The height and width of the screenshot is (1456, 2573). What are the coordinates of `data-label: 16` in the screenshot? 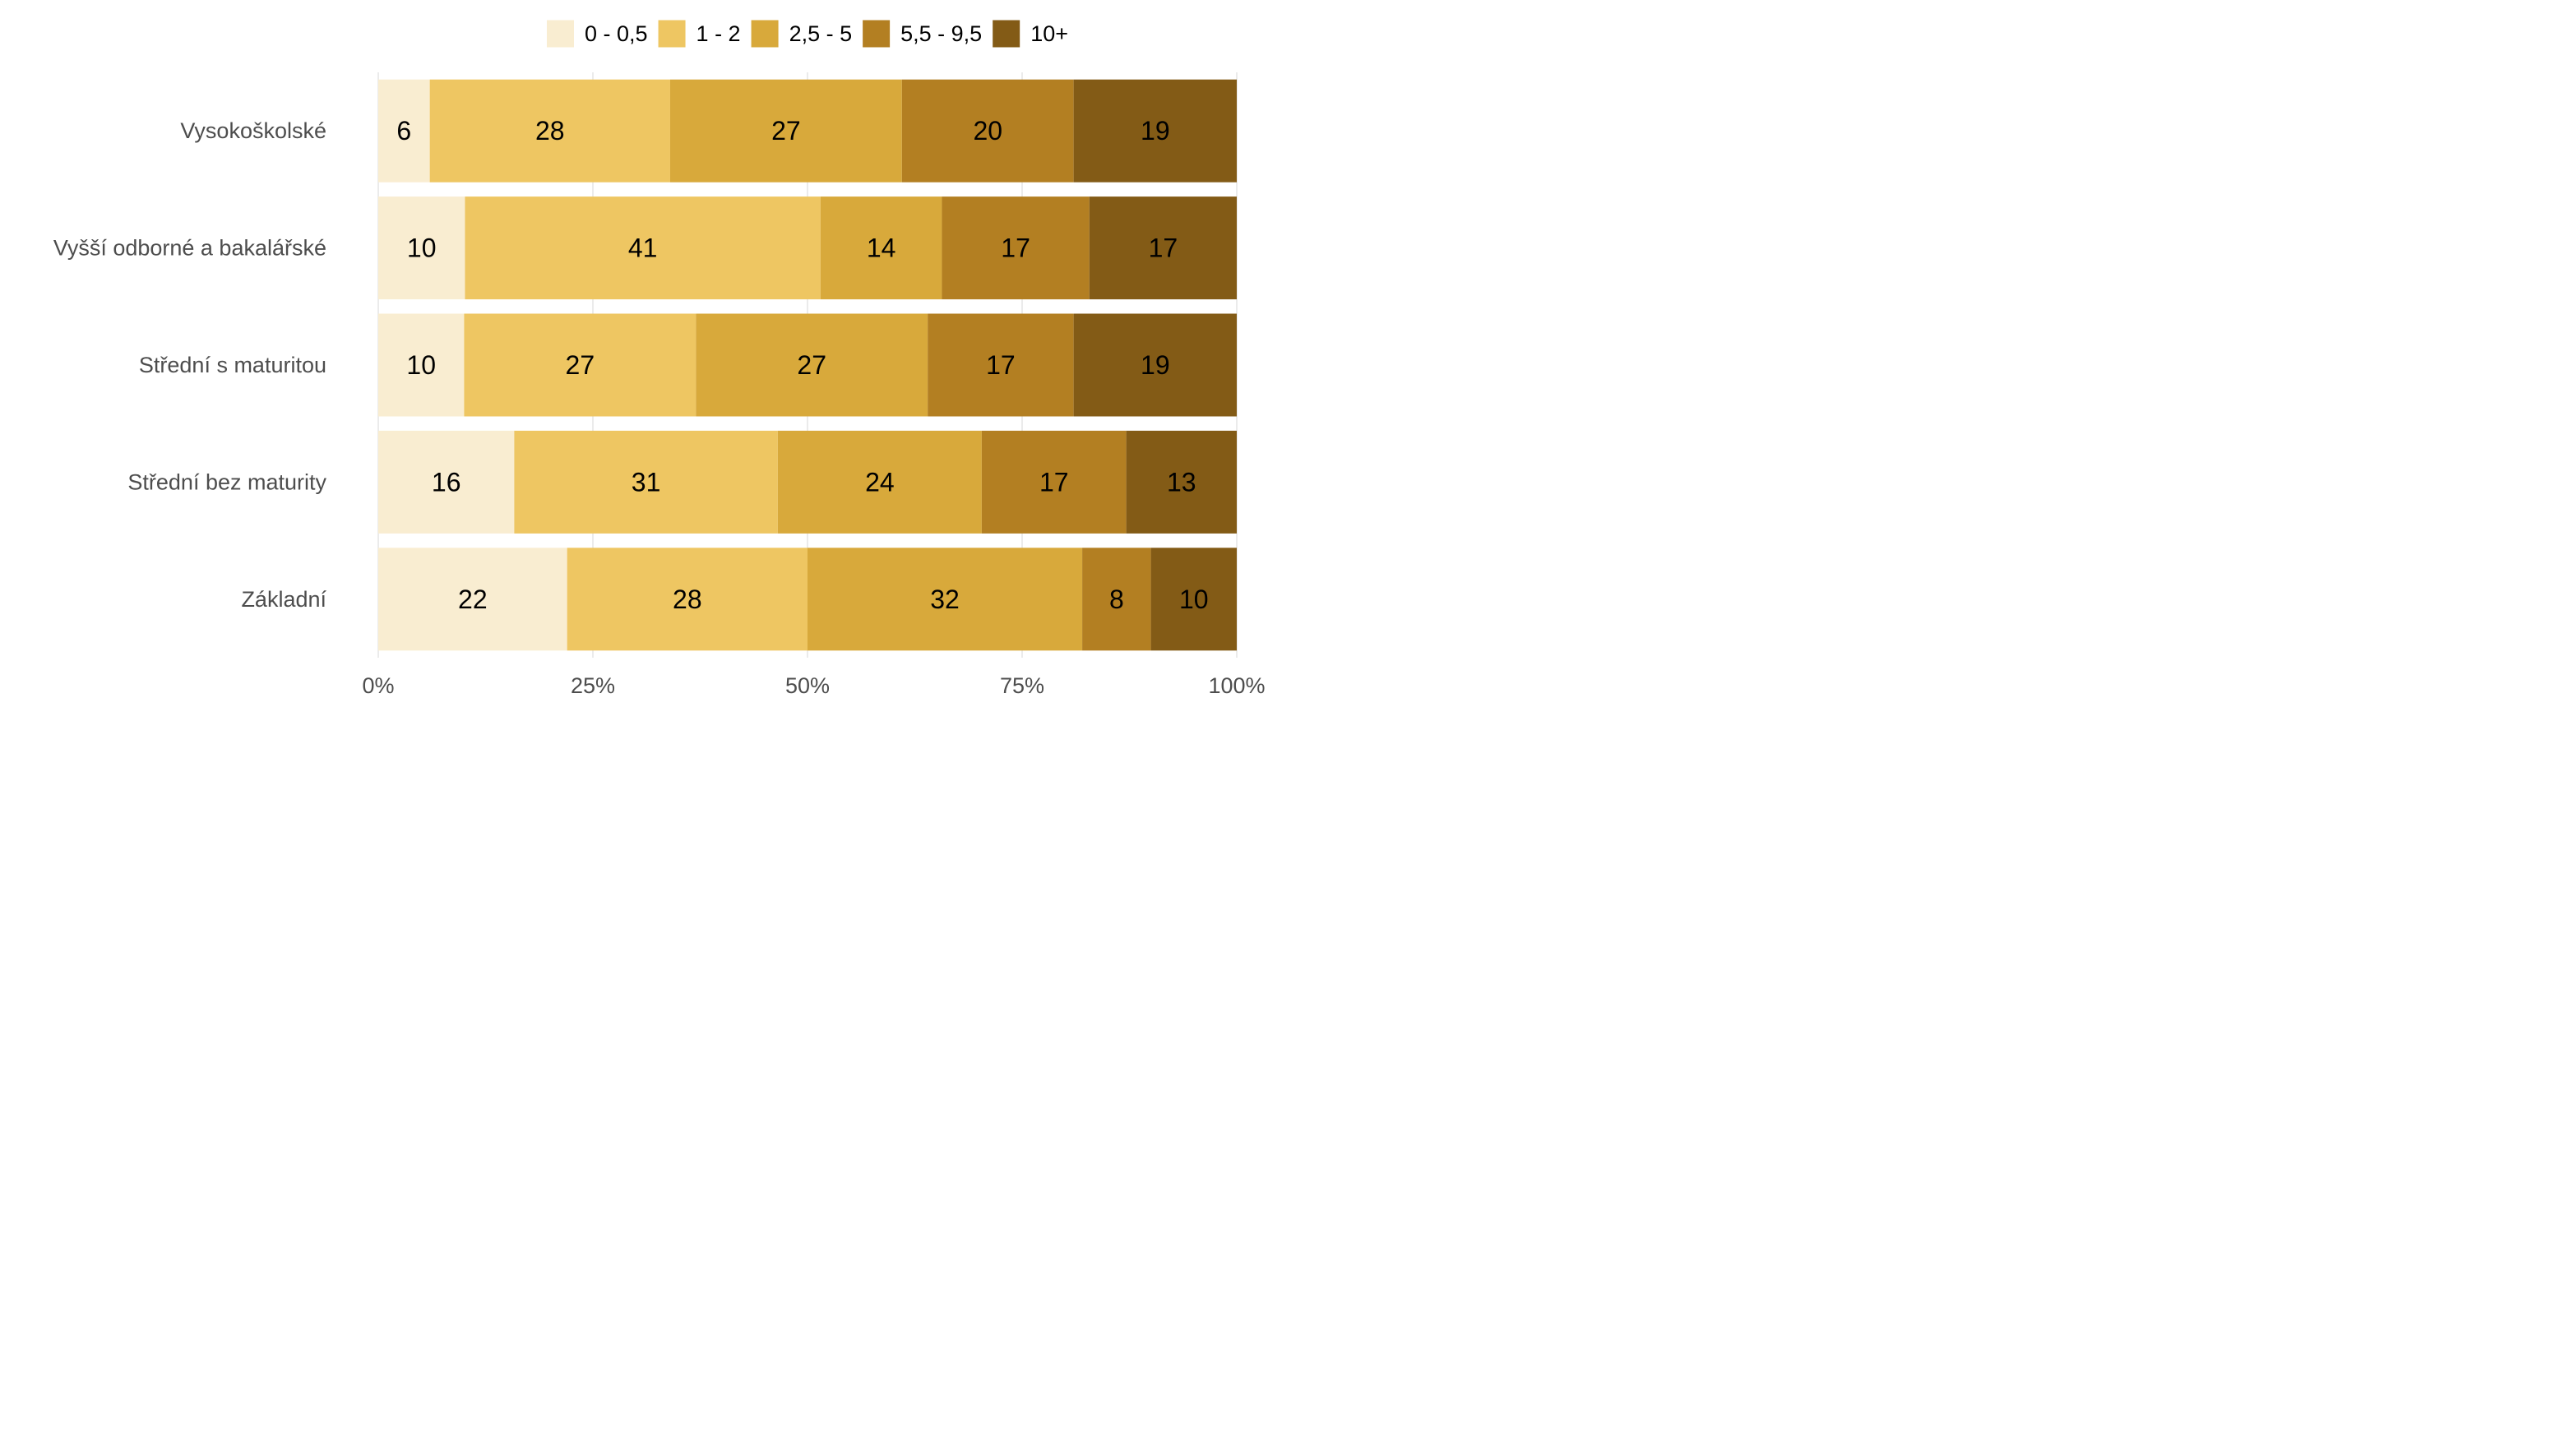 It's located at (446, 482).